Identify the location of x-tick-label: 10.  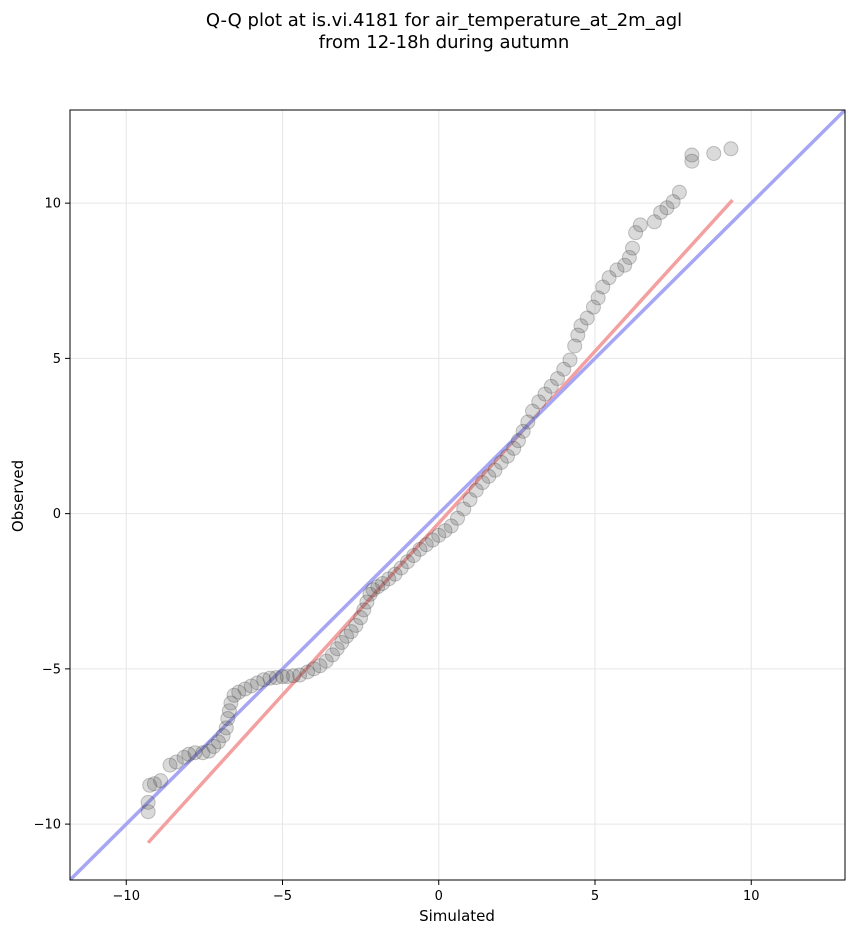
(751, 896).